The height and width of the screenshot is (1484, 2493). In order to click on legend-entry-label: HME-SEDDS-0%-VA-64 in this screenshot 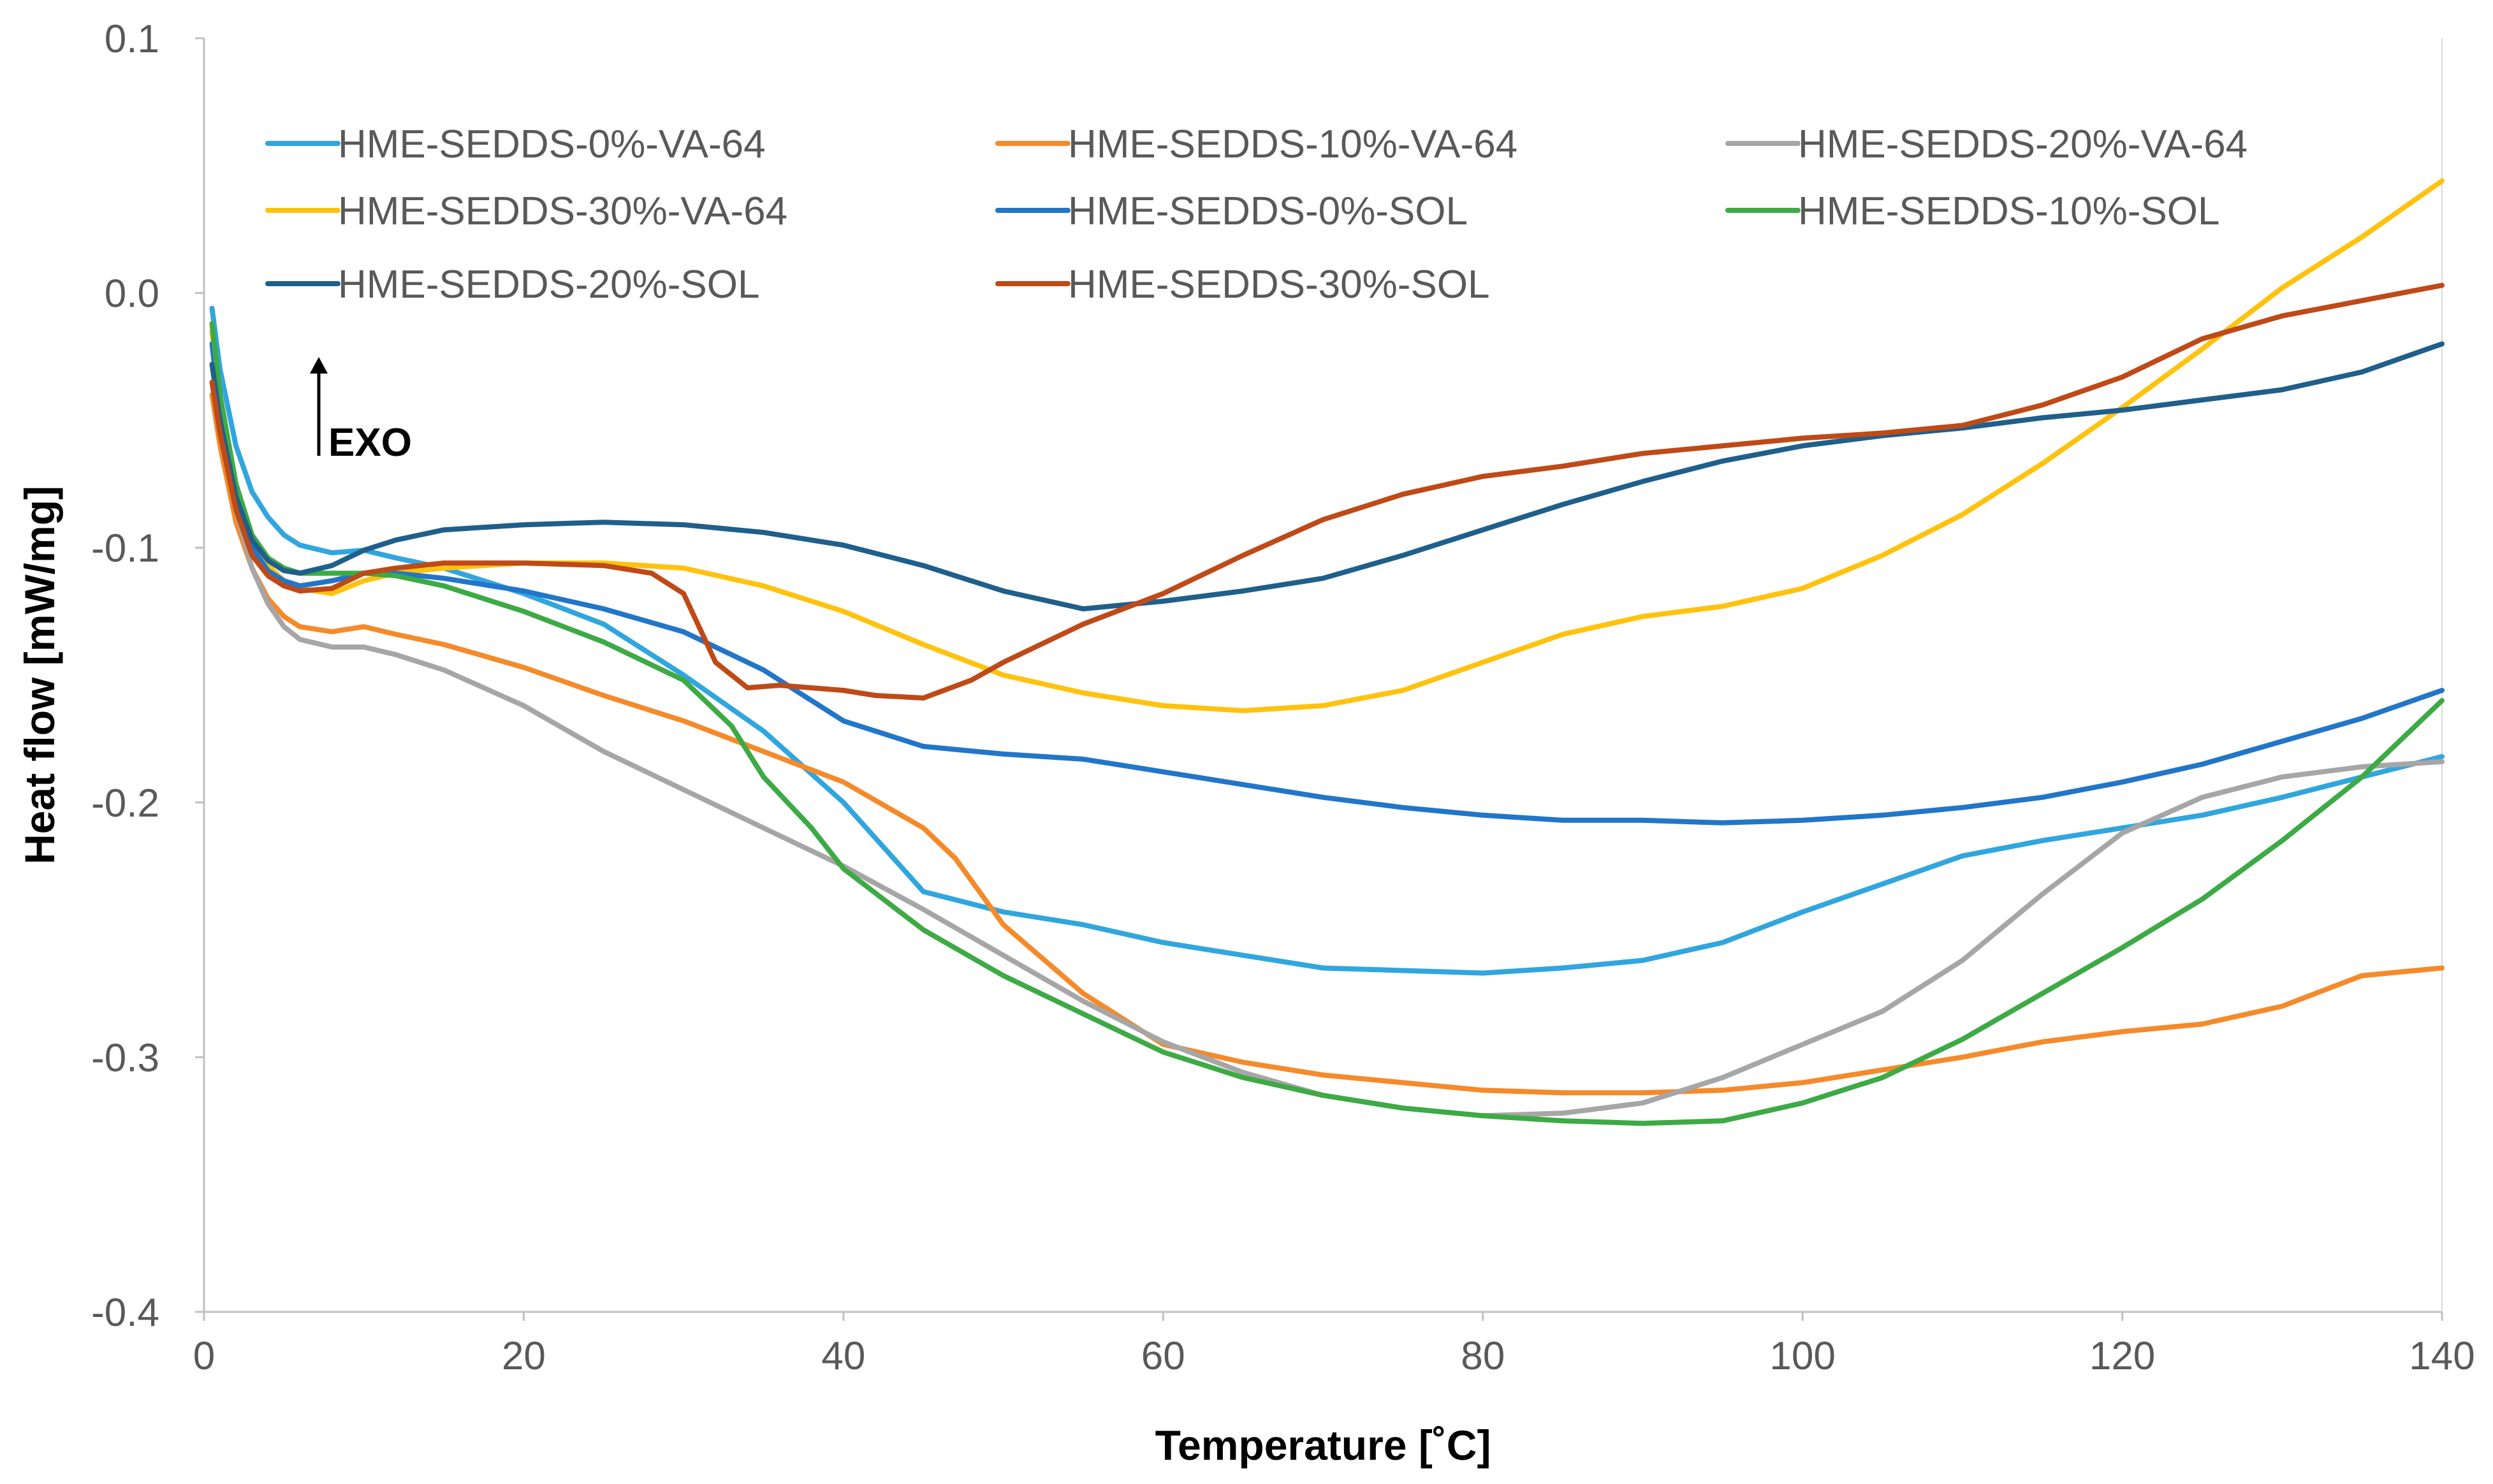, I will do `click(552, 144)`.